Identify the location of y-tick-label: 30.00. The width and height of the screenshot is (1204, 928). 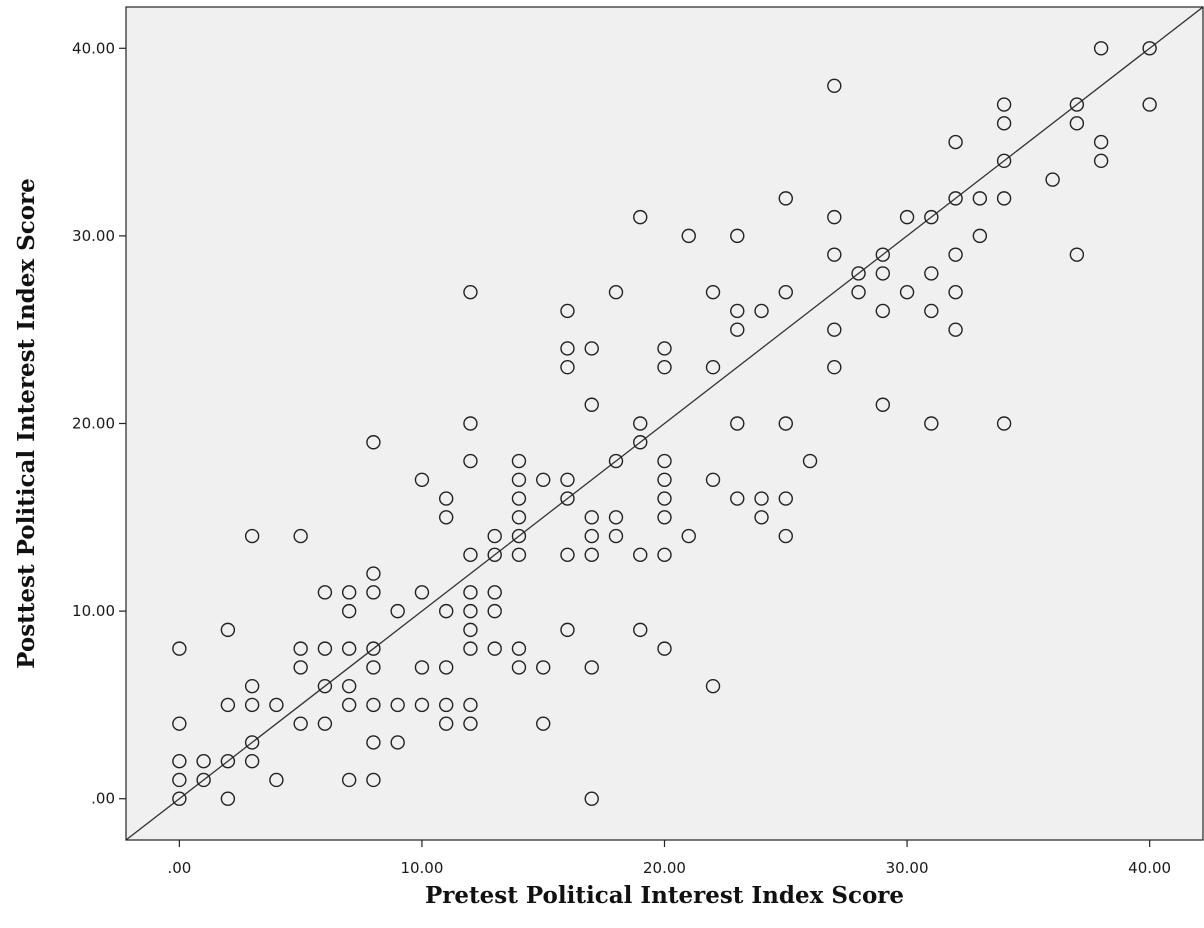
(93, 236).